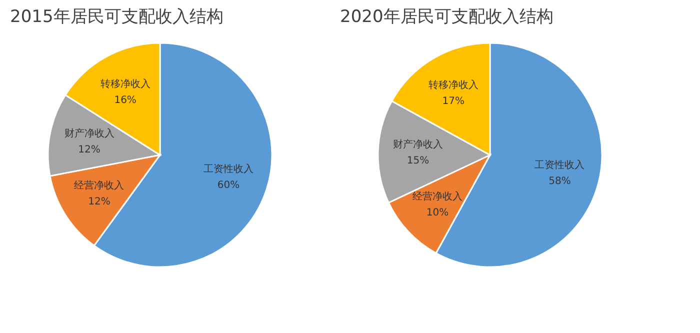  I want to click on data-label: 15%, so click(418, 161).